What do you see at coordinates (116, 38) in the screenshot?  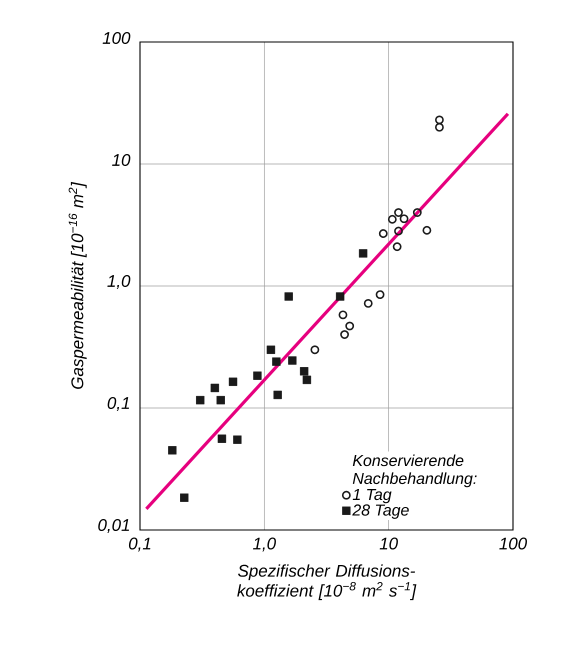 I see `y-tick-label: 100` at bounding box center [116, 38].